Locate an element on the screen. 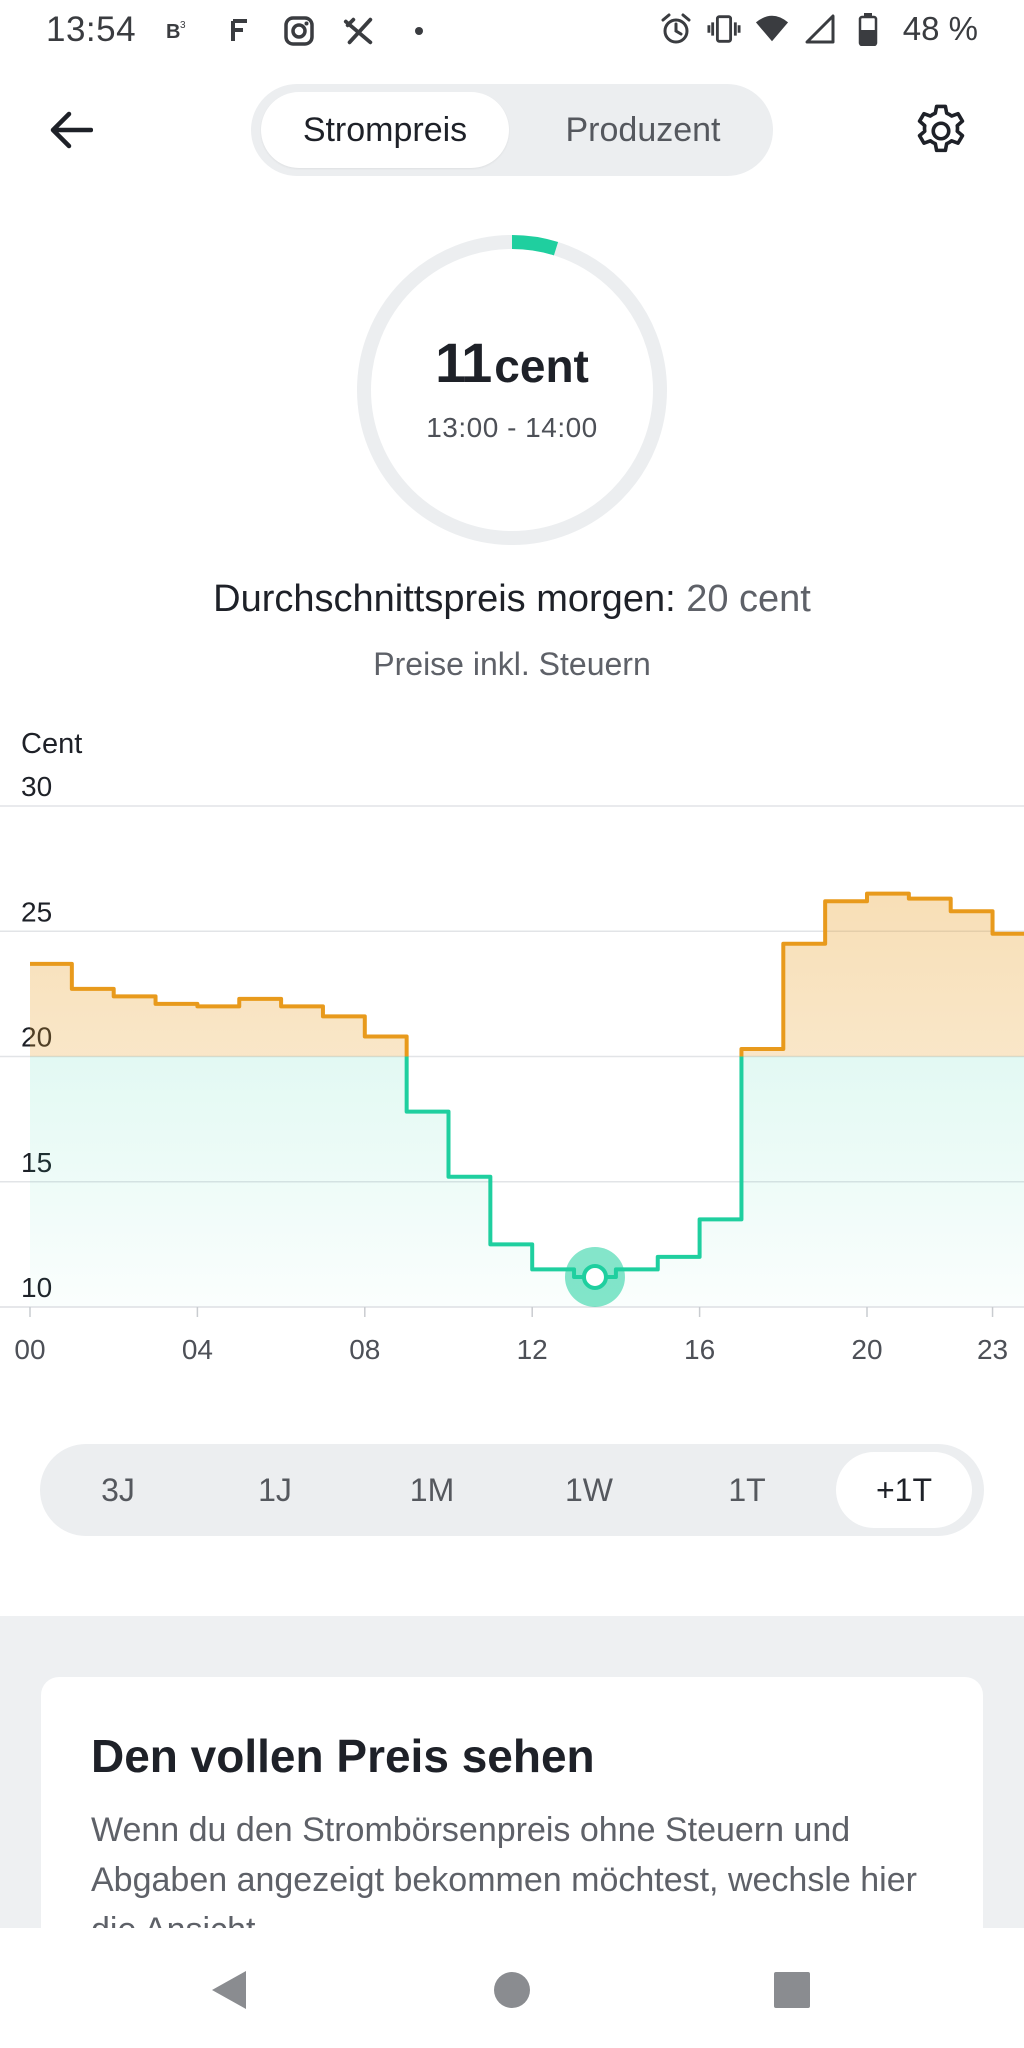 Image resolution: width=1024 pixels, height=2048 pixels. nav-home-button is located at coordinates (512, 1990).